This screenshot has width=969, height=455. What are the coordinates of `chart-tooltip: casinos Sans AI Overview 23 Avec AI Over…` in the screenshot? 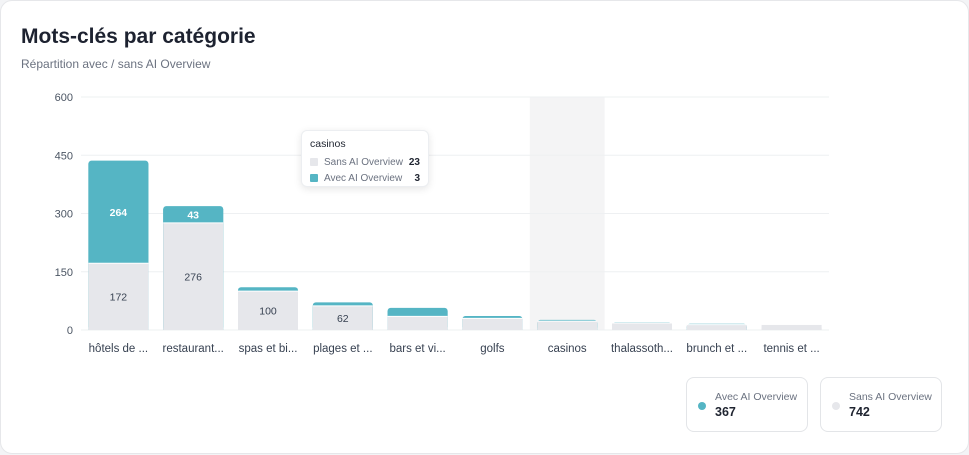 It's located at (365, 158).